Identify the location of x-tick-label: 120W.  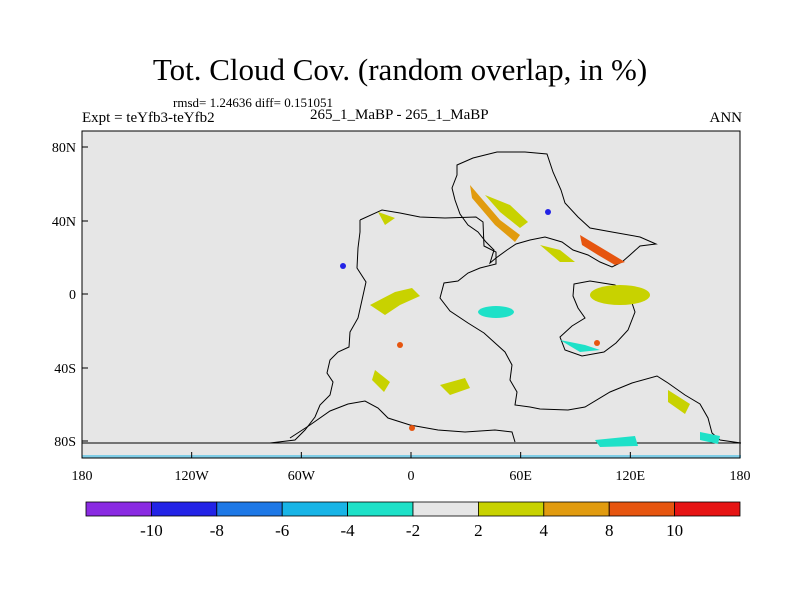
(192, 476).